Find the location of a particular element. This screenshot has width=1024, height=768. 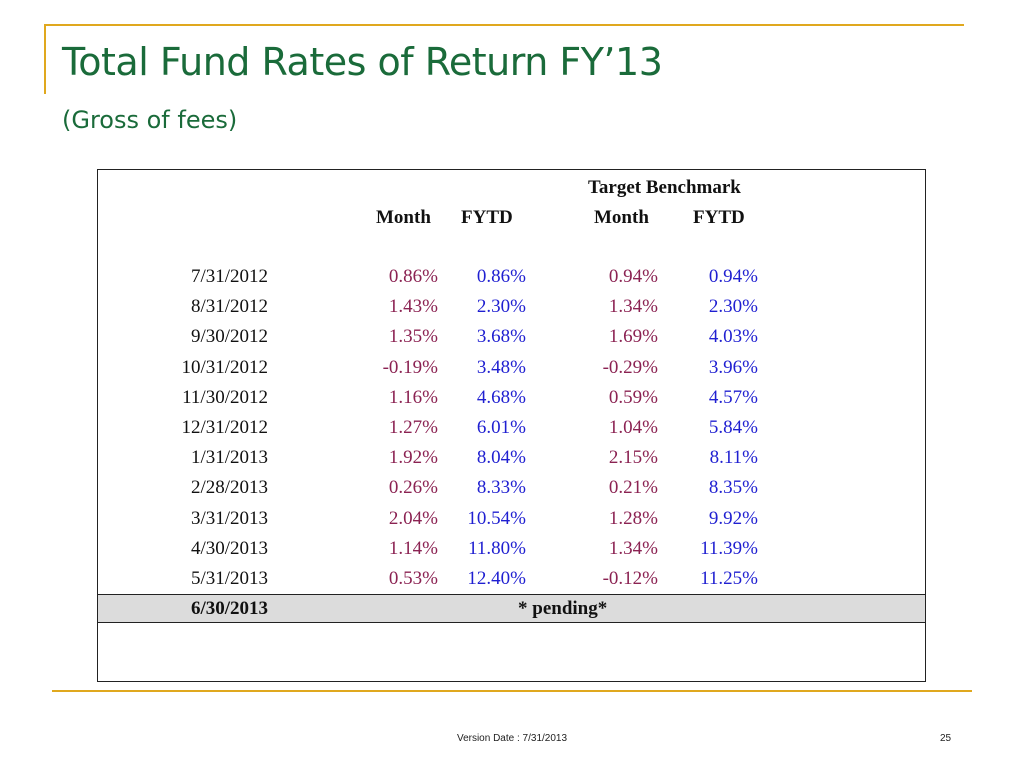

fund-fytd-value: 4.68% is located at coordinates (501, 397).